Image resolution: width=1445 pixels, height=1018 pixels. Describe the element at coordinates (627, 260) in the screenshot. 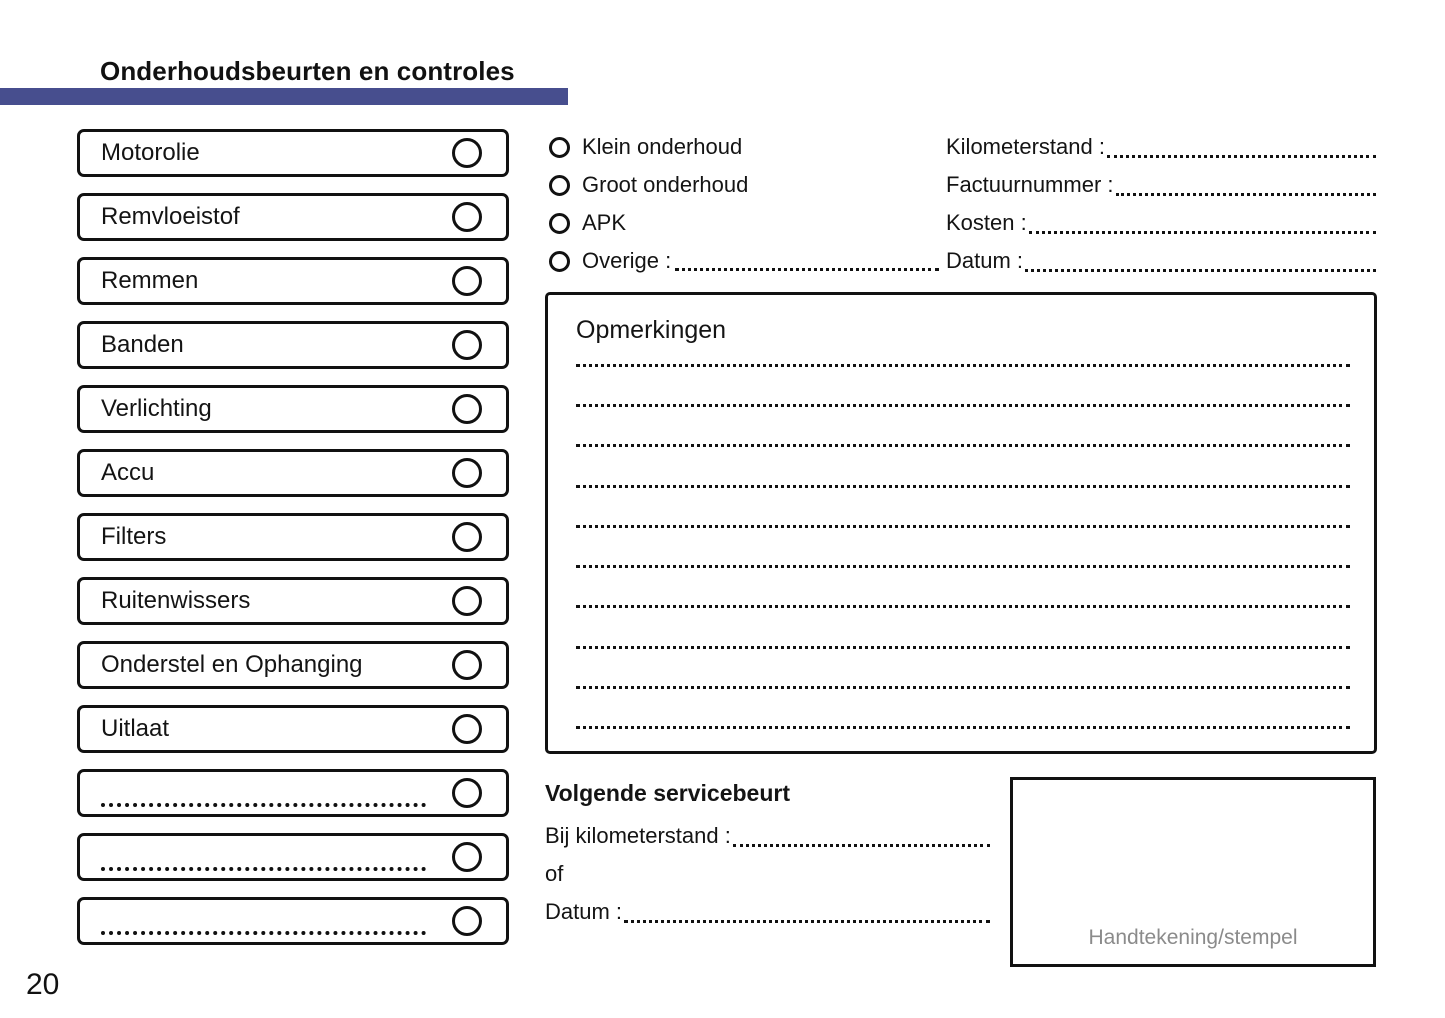

I see `service-type-label: Overige :` at that location.